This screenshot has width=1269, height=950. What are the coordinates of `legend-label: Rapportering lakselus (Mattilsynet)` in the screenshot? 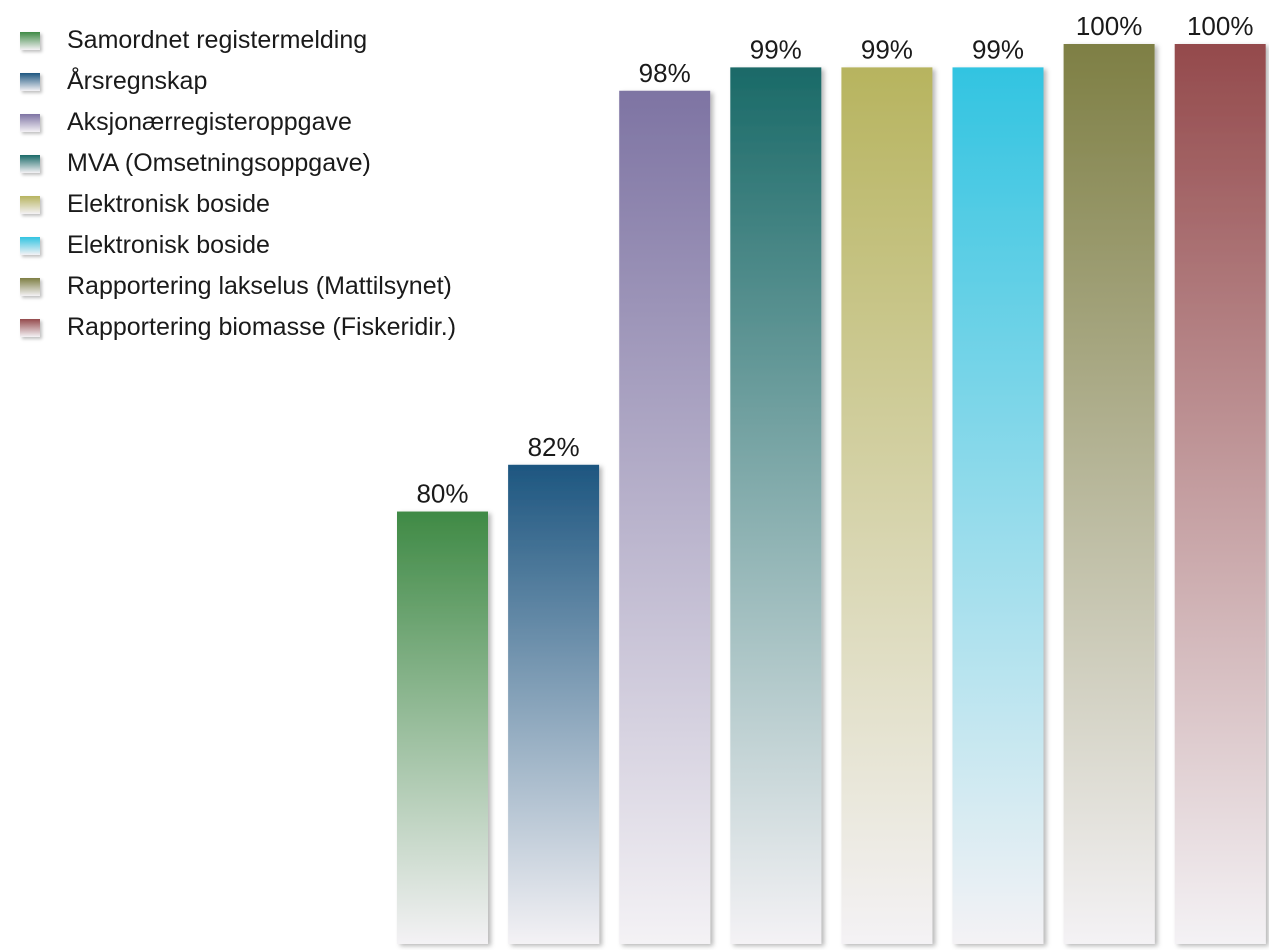 It's located at (259, 286).